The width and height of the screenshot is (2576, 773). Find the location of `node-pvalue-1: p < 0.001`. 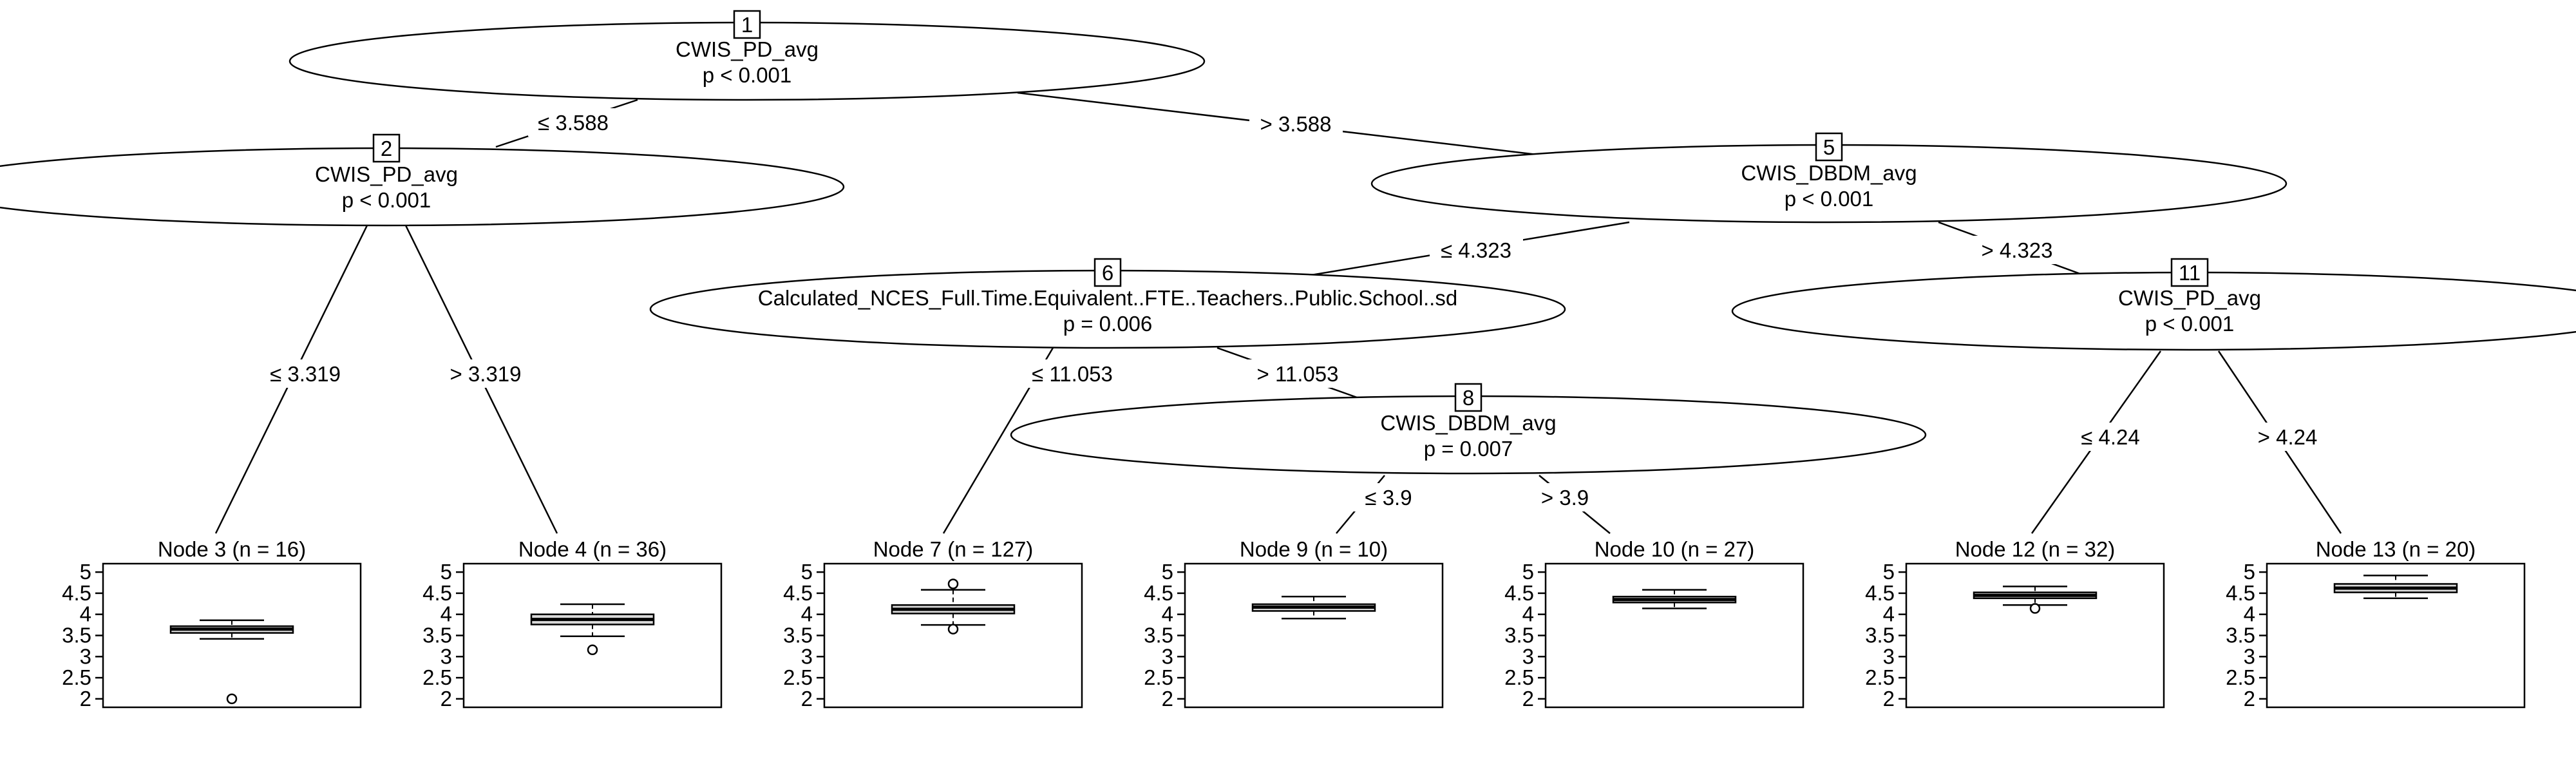

node-pvalue-1: p < 0.001 is located at coordinates (748, 75).